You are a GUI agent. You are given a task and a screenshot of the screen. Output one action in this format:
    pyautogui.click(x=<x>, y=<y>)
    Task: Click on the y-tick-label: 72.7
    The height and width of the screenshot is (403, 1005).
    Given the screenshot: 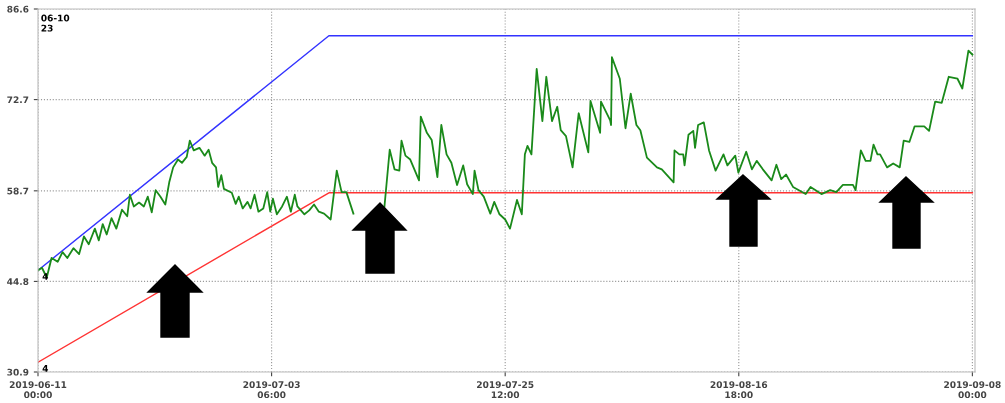 What is the action you would take?
    pyautogui.click(x=18, y=100)
    